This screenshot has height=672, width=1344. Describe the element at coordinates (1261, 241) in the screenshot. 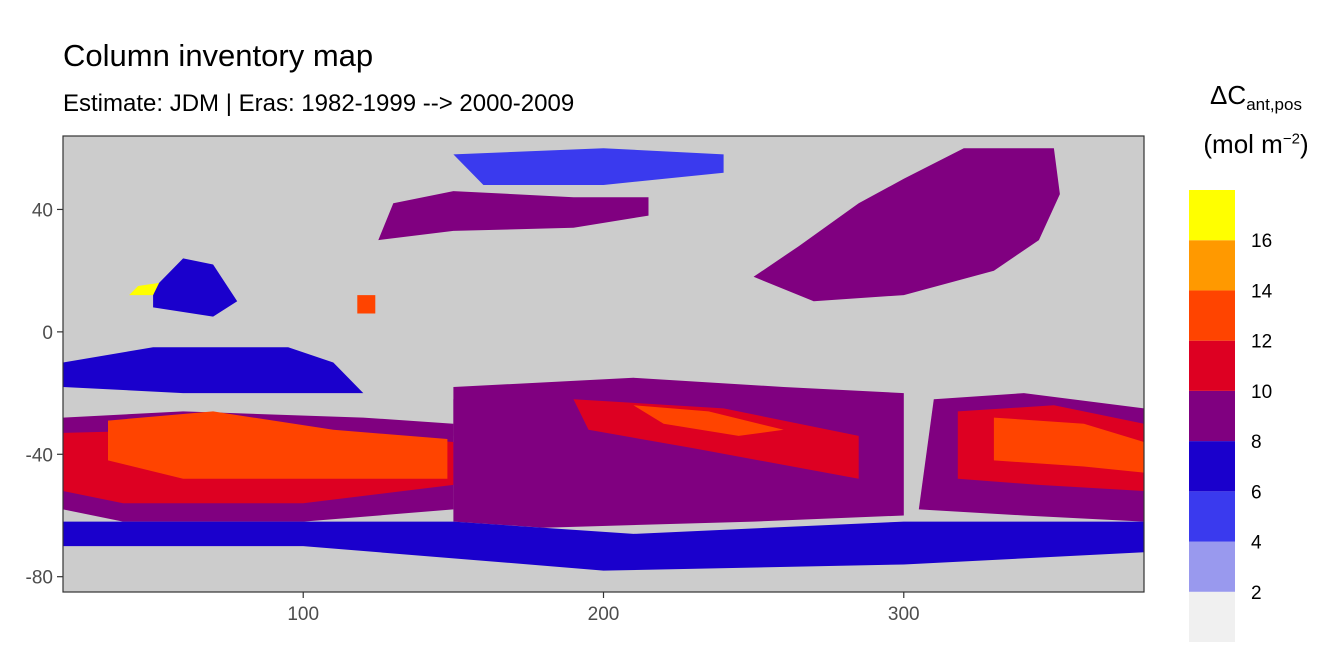

I see `legend-break-label: 16` at that location.